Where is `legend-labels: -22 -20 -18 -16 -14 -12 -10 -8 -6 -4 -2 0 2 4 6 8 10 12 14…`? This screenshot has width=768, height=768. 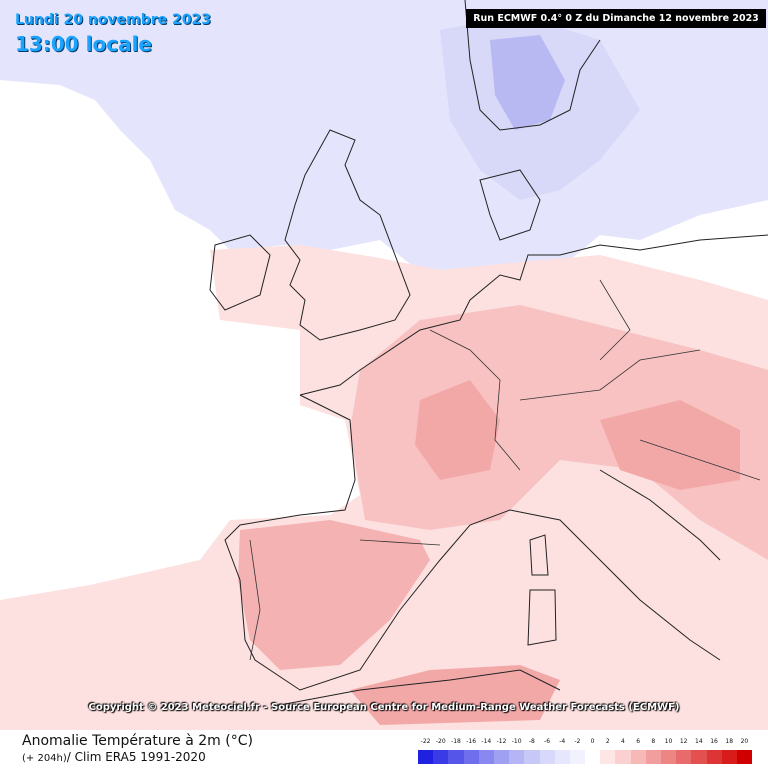
legend-labels: -22 -20 -18 -16 -14 -12 -10 -8 -6 -4 -2 0 2 4 6 8 10 12 14… is located at coordinates (585, 743).